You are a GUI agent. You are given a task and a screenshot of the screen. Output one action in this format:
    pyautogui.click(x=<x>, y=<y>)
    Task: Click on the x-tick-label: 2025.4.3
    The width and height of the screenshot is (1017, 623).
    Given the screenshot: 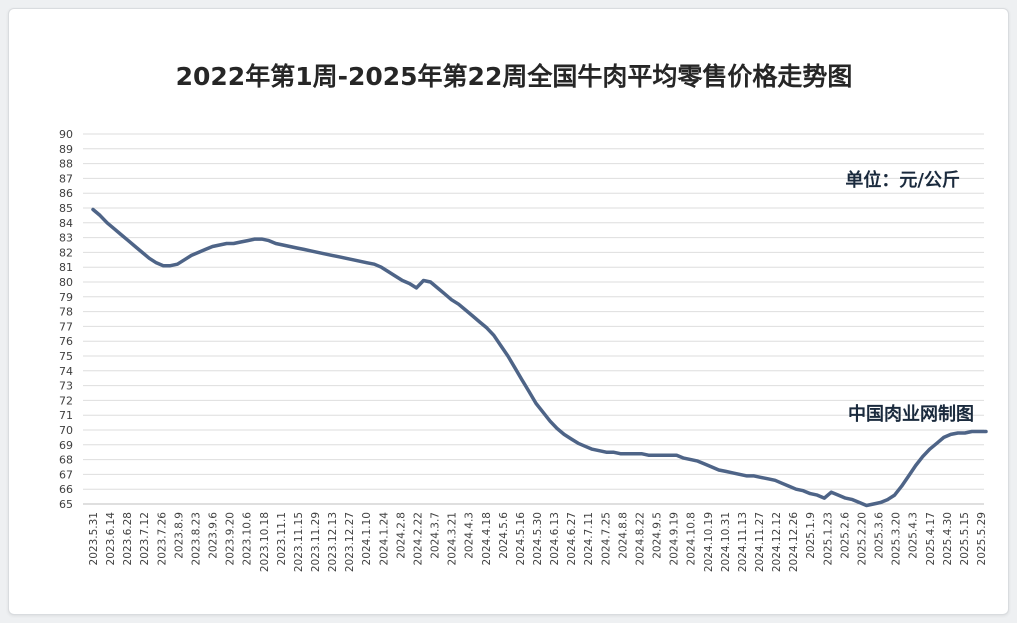 What is the action you would take?
    pyautogui.click(x=914, y=535)
    